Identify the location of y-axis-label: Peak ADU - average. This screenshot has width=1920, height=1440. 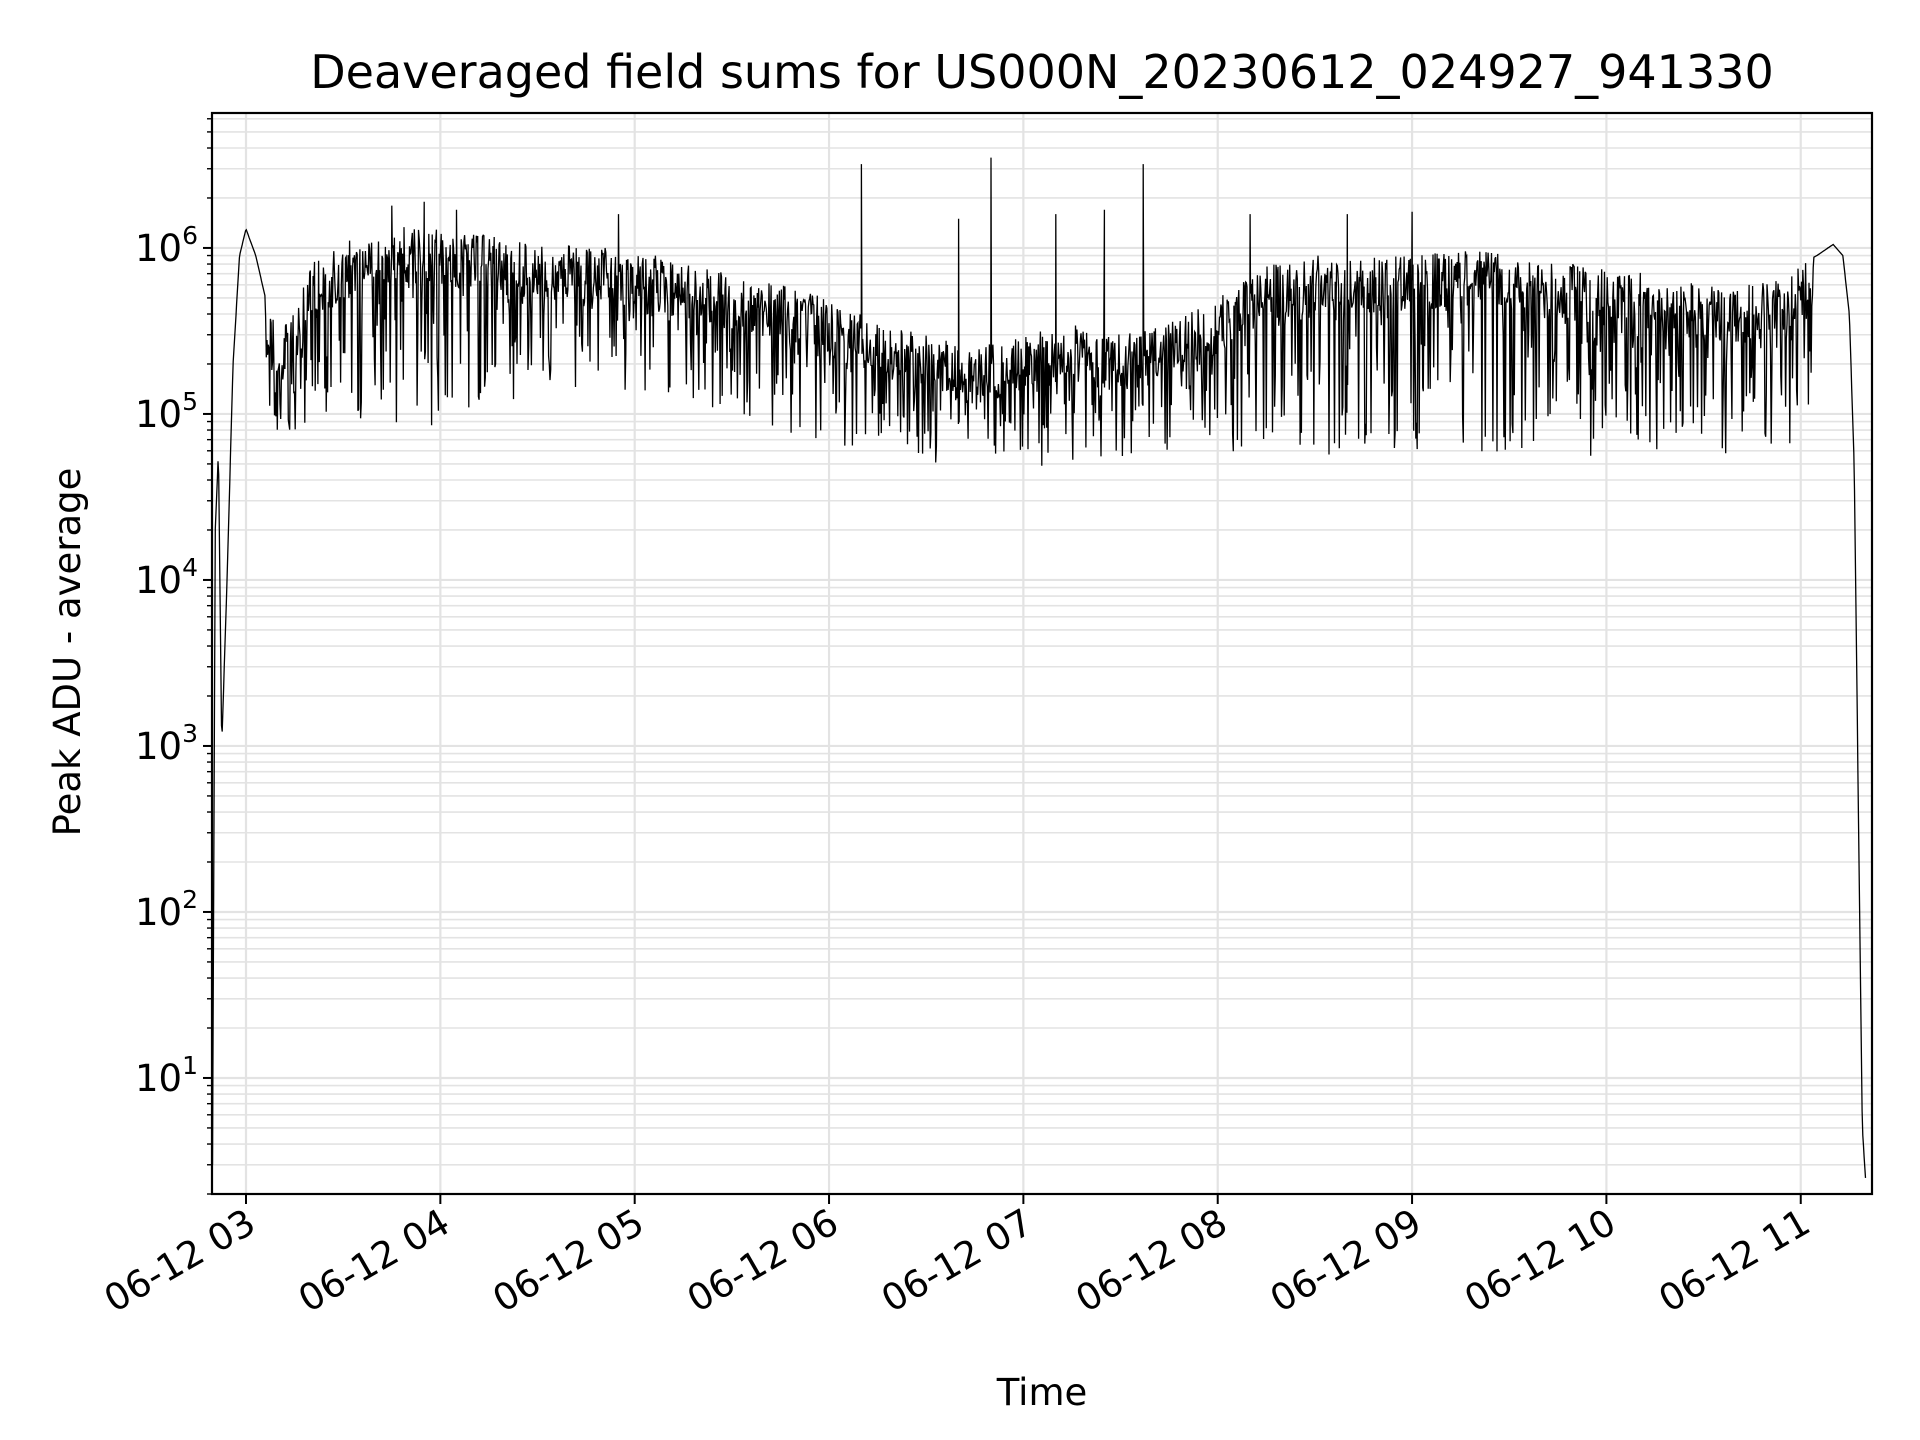
(67, 652).